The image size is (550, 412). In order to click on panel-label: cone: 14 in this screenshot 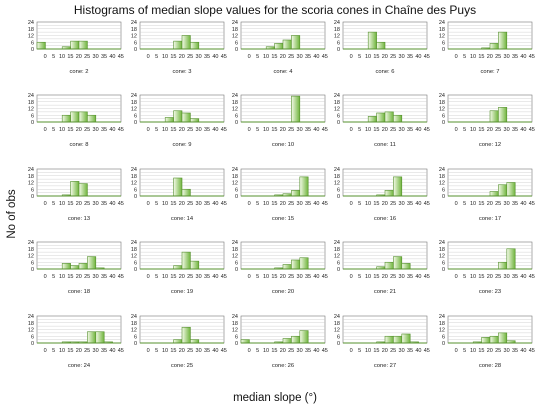, I will do `click(182, 219)`.